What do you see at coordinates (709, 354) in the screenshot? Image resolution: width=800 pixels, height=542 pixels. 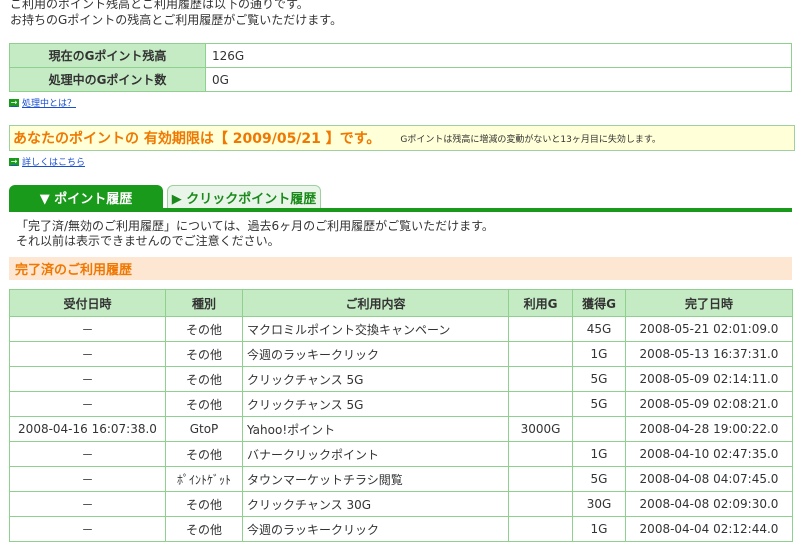 I see `table-cell: 2008-05-13 16:37:31.0` at bounding box center [709, 354].